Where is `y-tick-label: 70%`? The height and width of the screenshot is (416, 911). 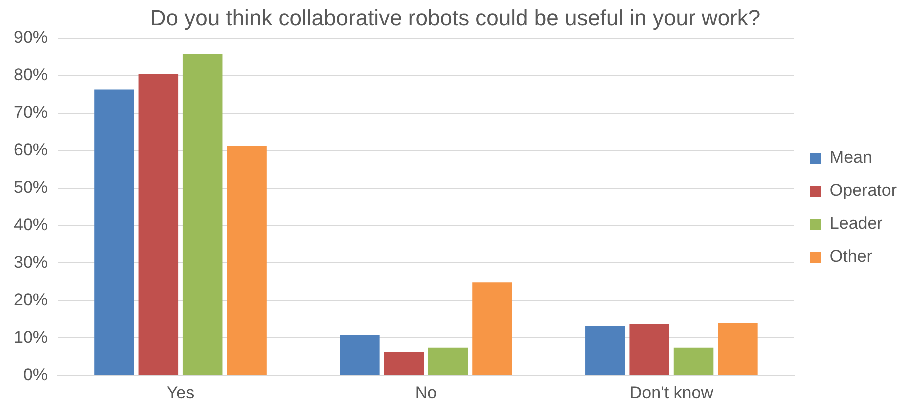 y-tick-label: 70% is located at coordinates (31, 112).